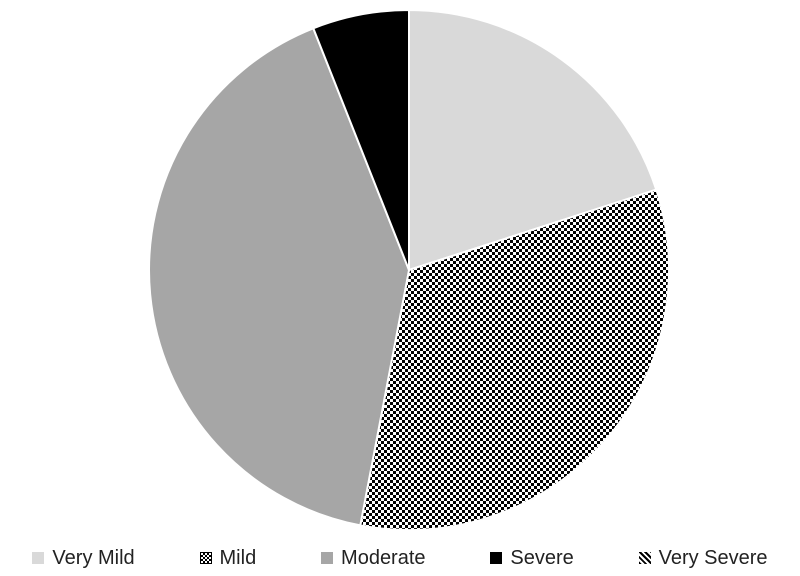 This screenshot has height=576, width=800. Describe the element at coordinates (360, 139) in the screenshot. I see `pie-slice-severe` at that location.